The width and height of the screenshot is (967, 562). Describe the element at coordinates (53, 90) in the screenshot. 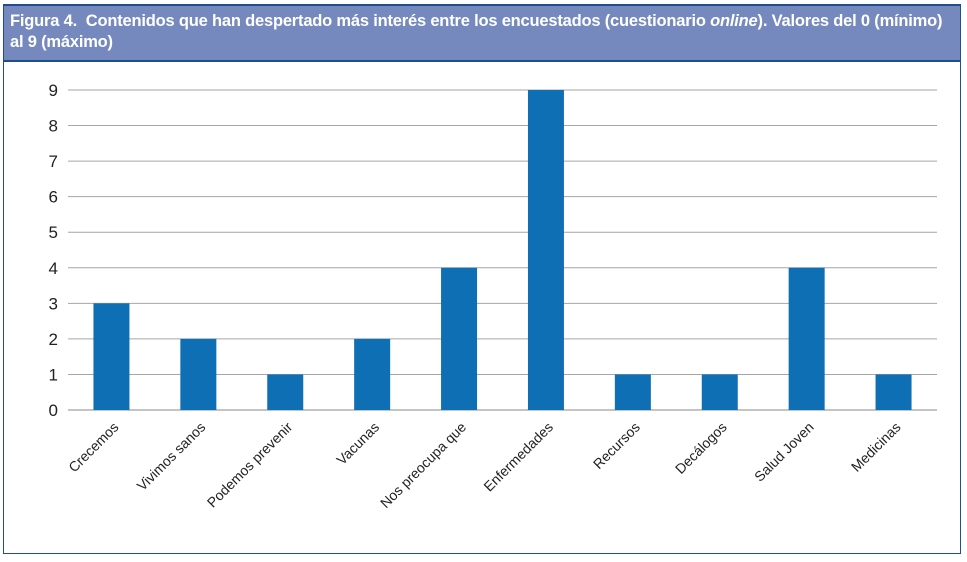

I see `y-tick-label: 9` at that location.